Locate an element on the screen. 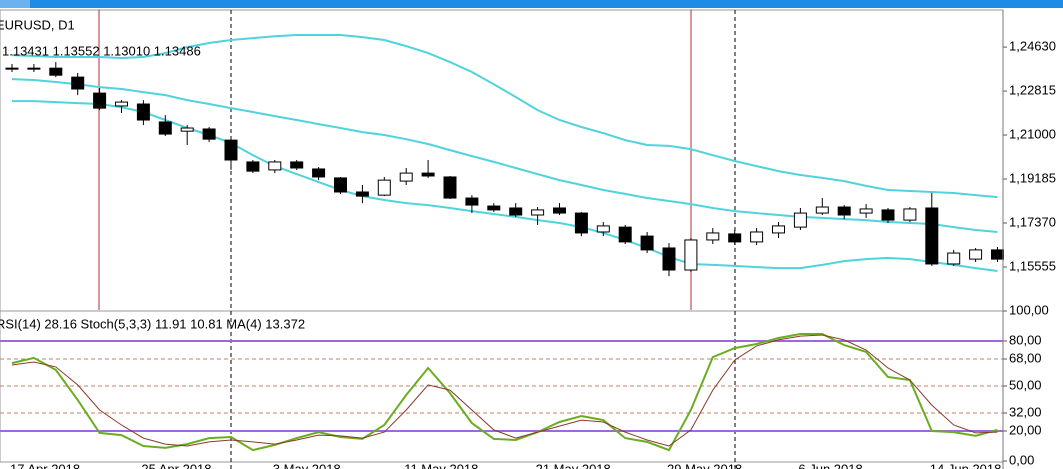 This screenshot has height=469, width=1063. y-tick-label: 1,24630 is located at coordinates (1032, 46).